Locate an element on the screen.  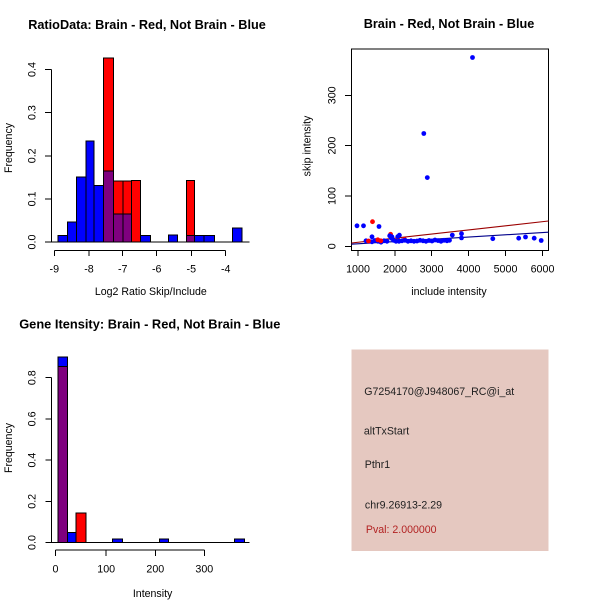
svg-text: 3000 is located at coordinates (432, 270).